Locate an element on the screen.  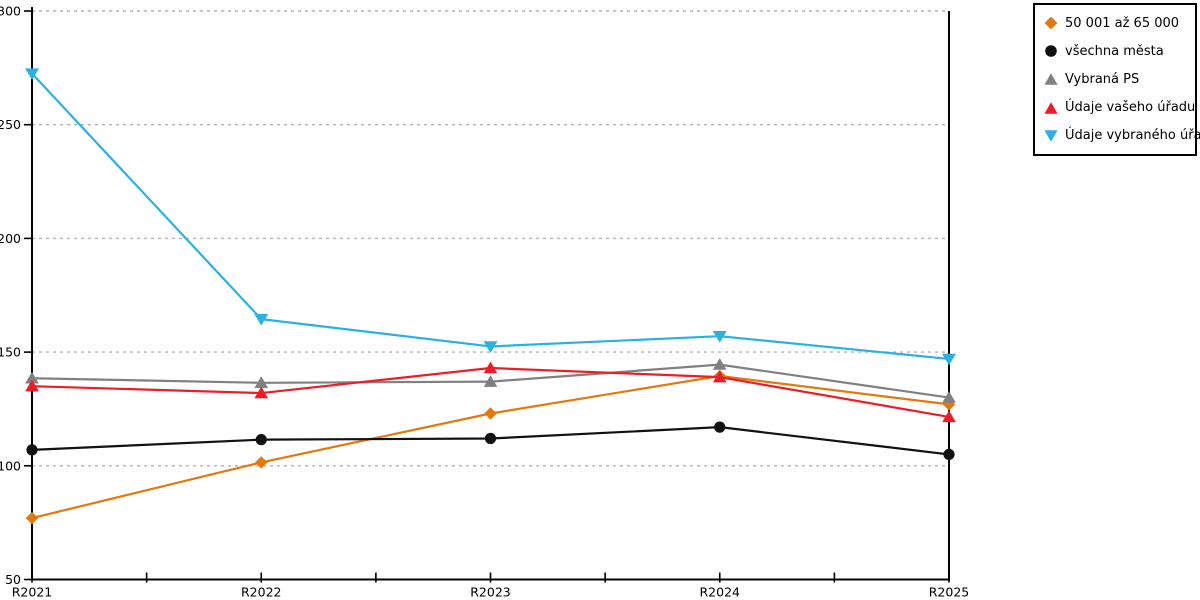
y-tick-label: 50 is located at coordinates (13, 579).